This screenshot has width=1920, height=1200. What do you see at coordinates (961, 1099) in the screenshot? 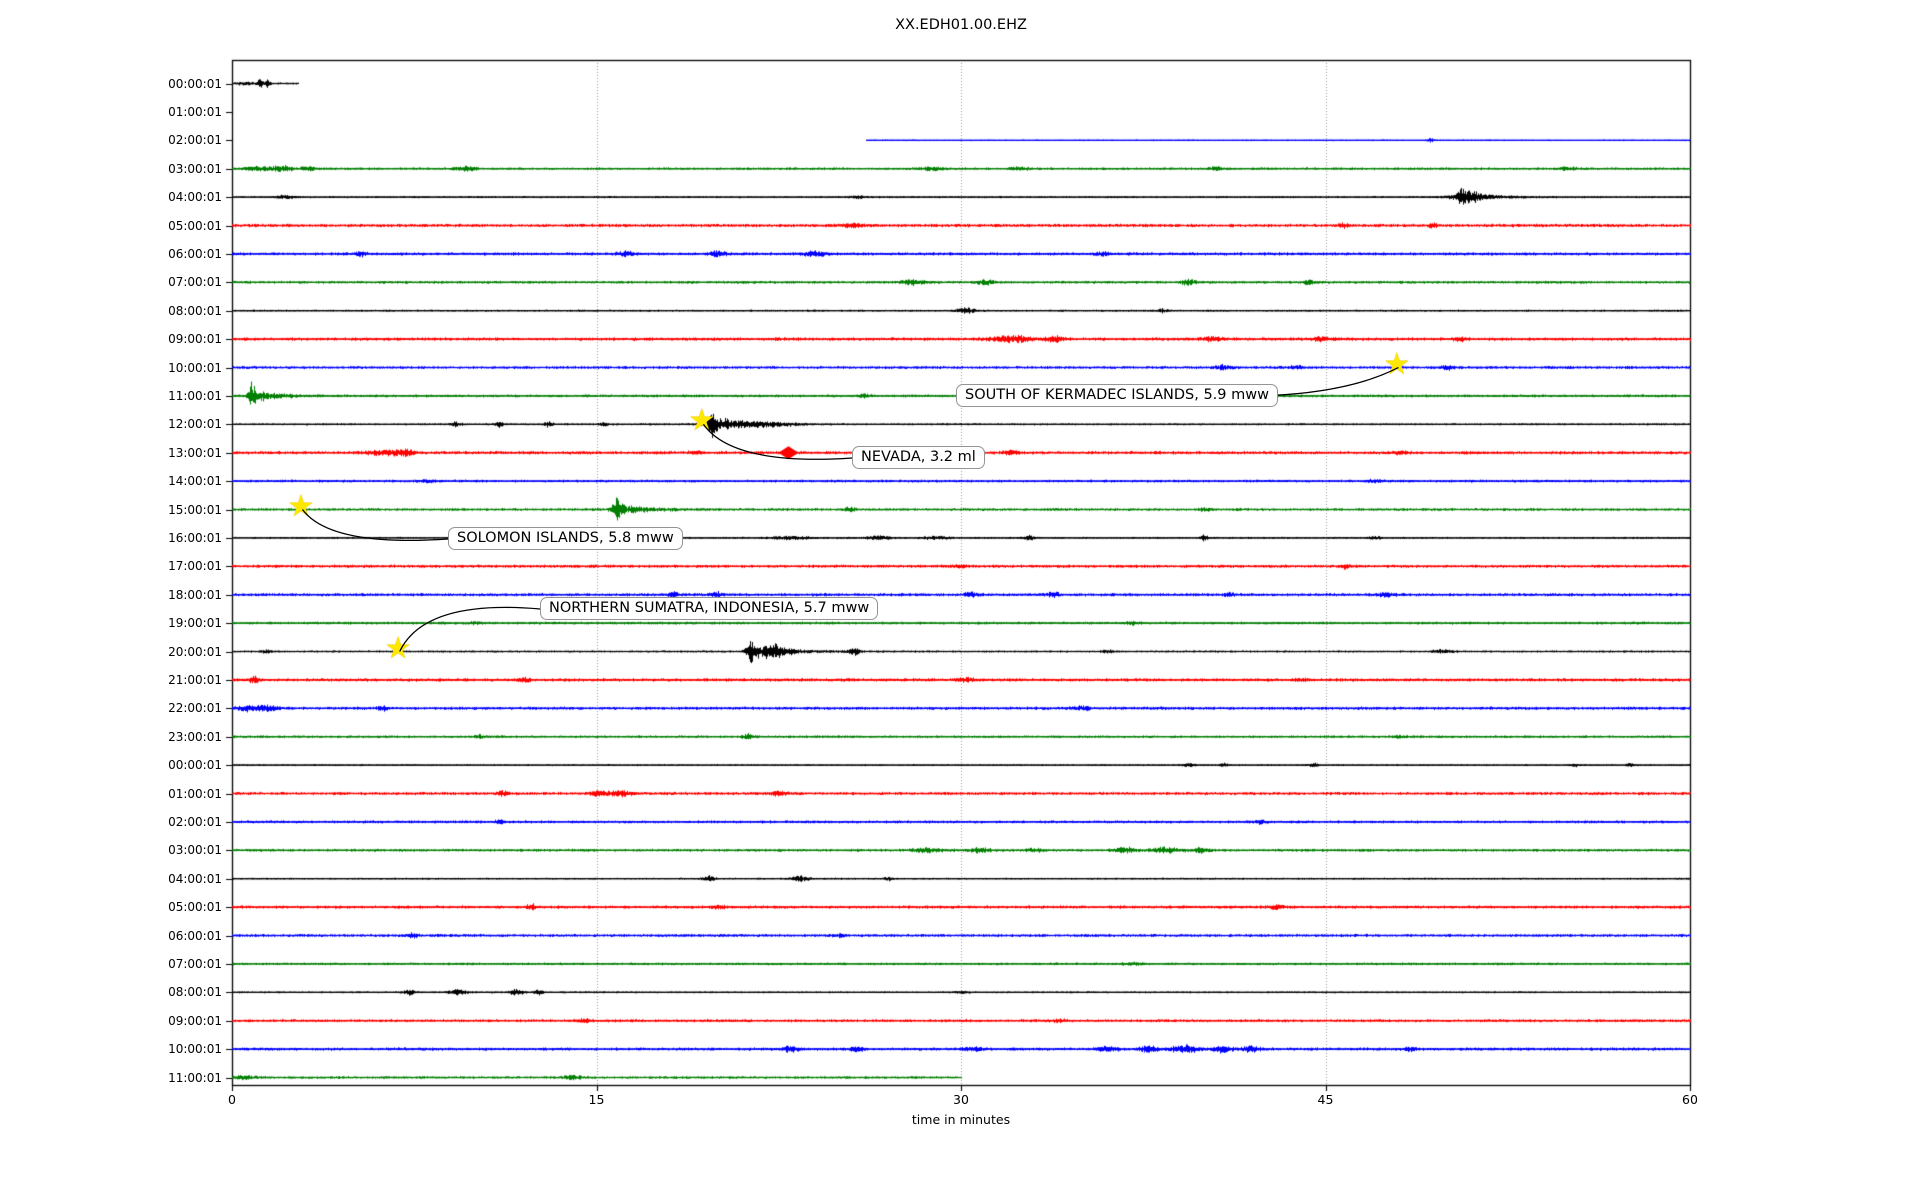
I see `x-tick-label: 30` at bounding box center [961, 1099].